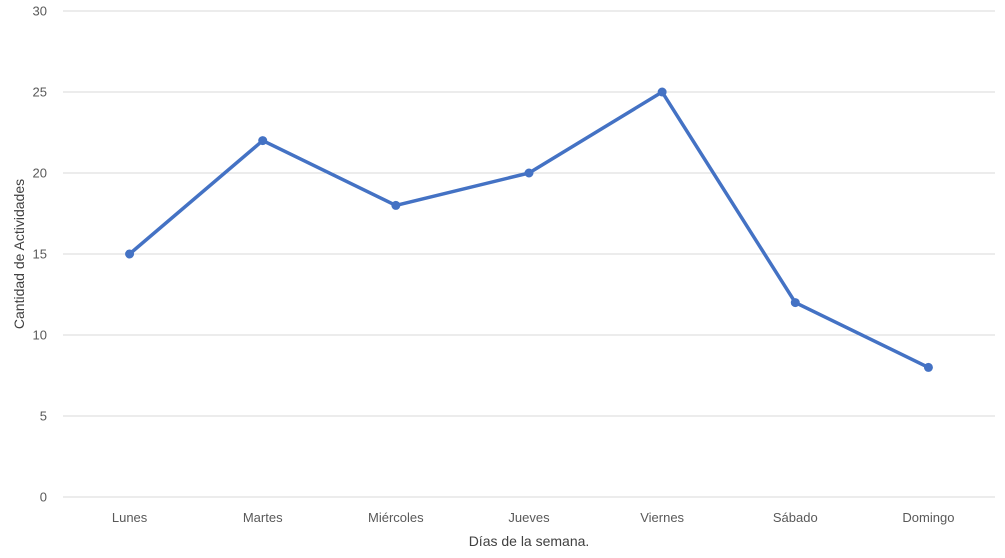 The height and width of the screenshot is (558, 1005). What do you see at coordinates (396, 517) in the screenshot?
I see `x-tick-label: Miércoles` at bounding box center [396, 517].